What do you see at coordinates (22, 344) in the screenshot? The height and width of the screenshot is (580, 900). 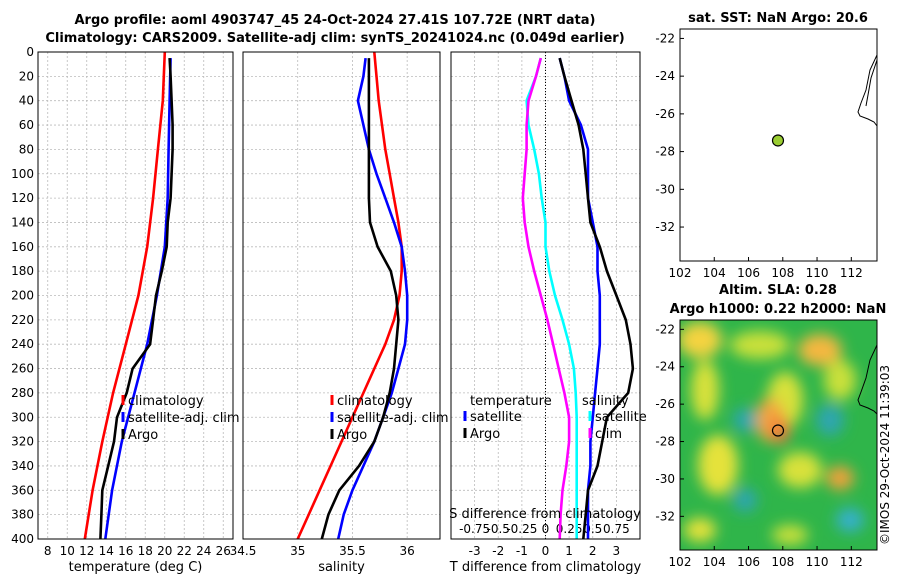 I see `y-tick-label: 240` at bounding box center [22, 344].